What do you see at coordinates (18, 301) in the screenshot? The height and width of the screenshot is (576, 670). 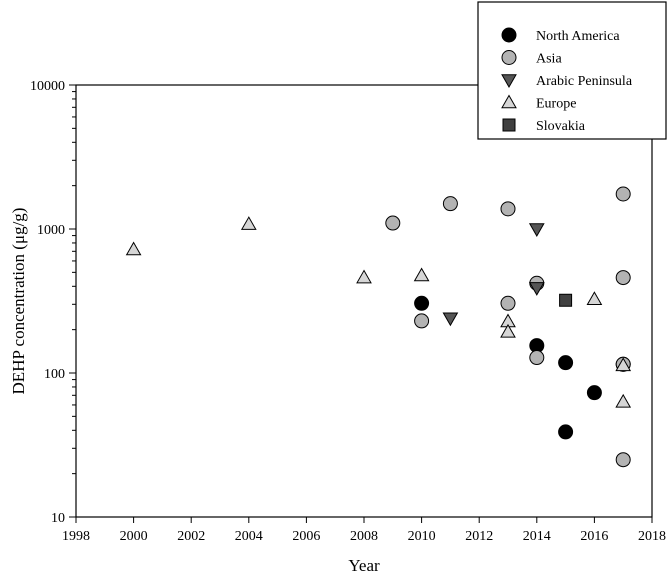 I see `y-axis-title: DEHP concentration (μg/g)` at bounding box center [18, 301].